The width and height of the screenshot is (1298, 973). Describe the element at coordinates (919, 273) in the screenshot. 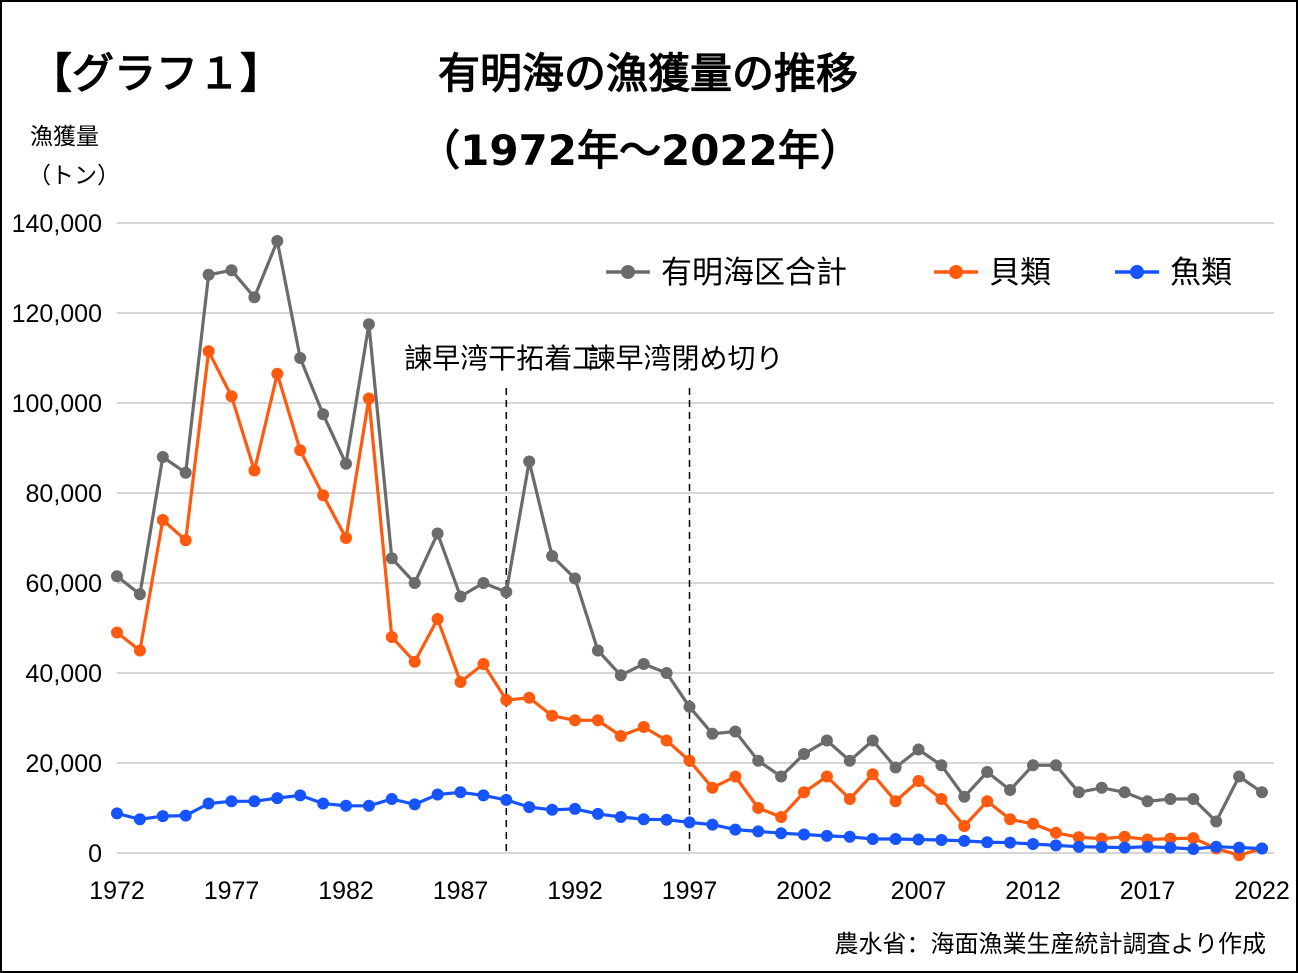

I see `legend: 有明海区合計 貝類 魚類` at that location.